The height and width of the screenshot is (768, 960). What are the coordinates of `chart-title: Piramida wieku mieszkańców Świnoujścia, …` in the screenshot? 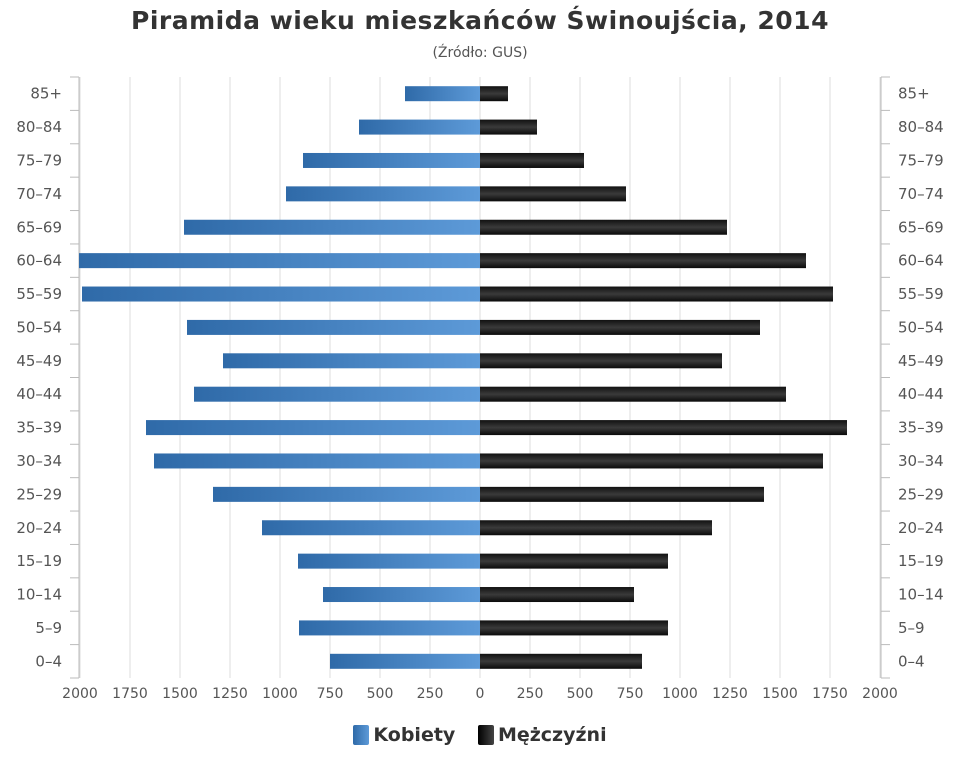 It's located at (480, 20).